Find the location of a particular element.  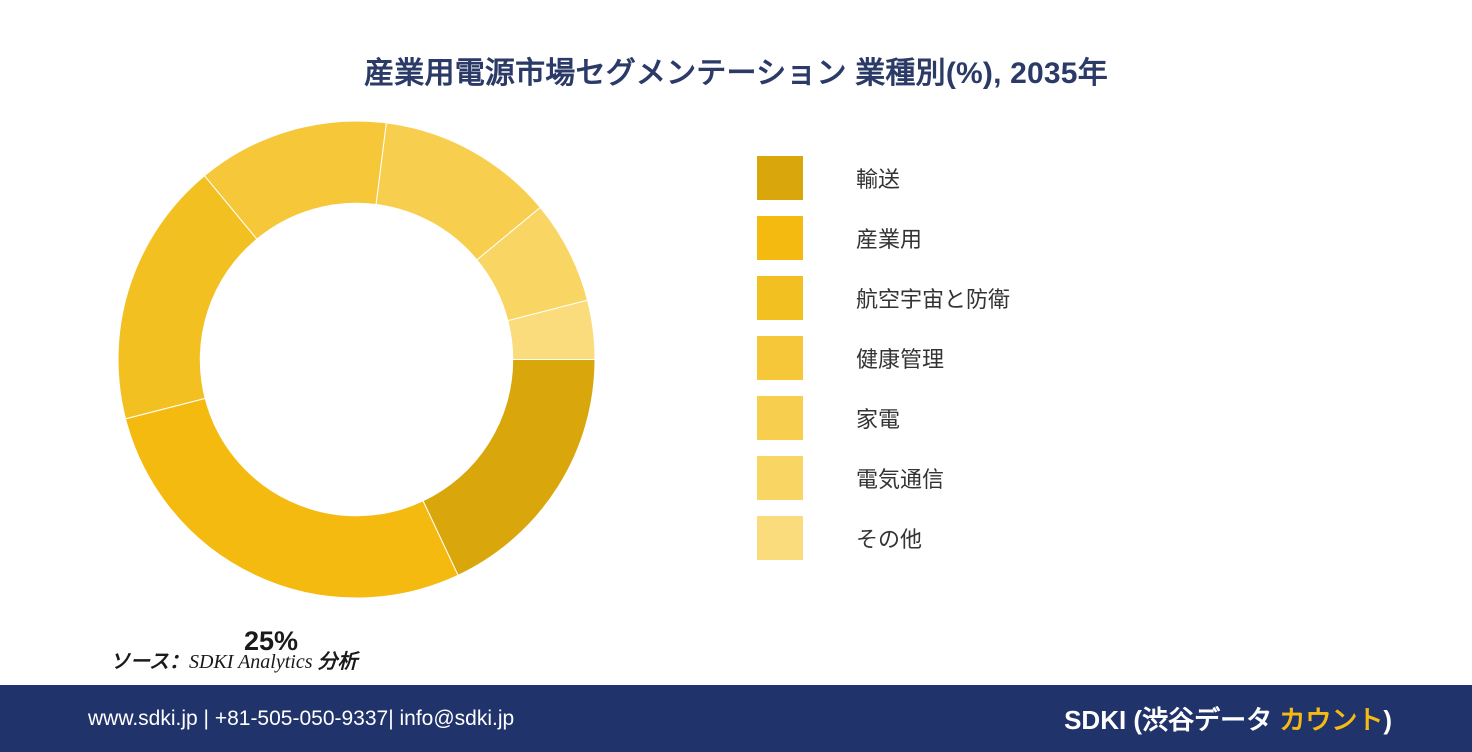

legend-item-label: 航空宇宙と防衛 is located at coordinates (933, 299).